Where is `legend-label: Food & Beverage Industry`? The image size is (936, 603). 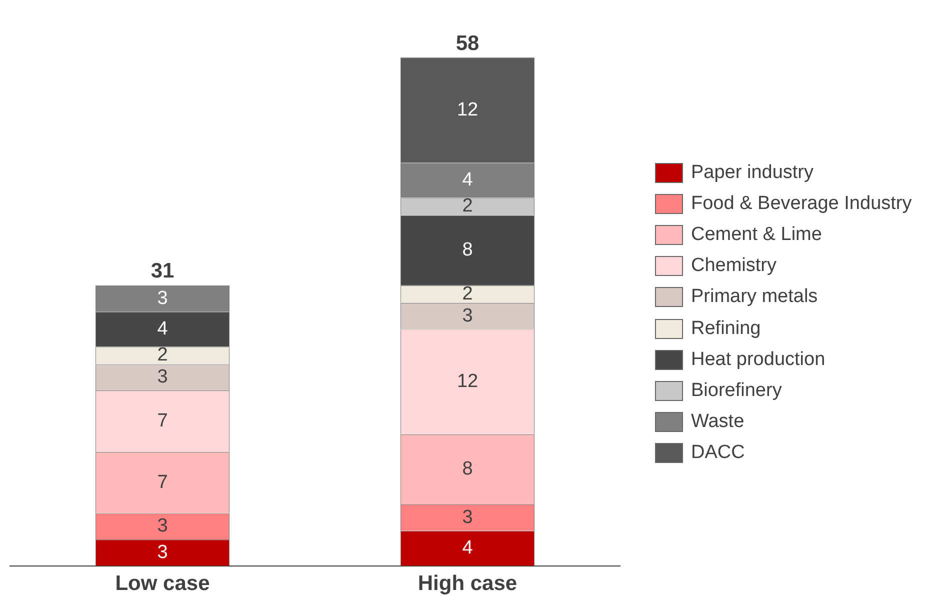
legend-label: Food & Beverage Industry is located at coordinates (801, 203).